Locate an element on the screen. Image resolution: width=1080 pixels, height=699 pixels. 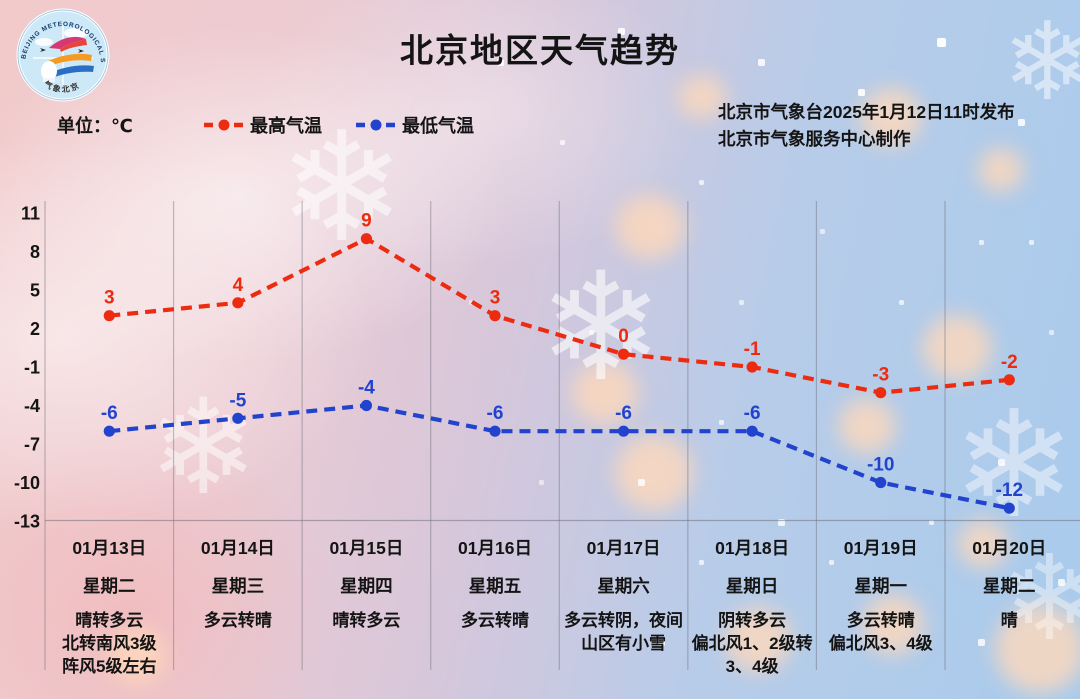
date-label: 01月20日 is located at coordinates (1009, 548).